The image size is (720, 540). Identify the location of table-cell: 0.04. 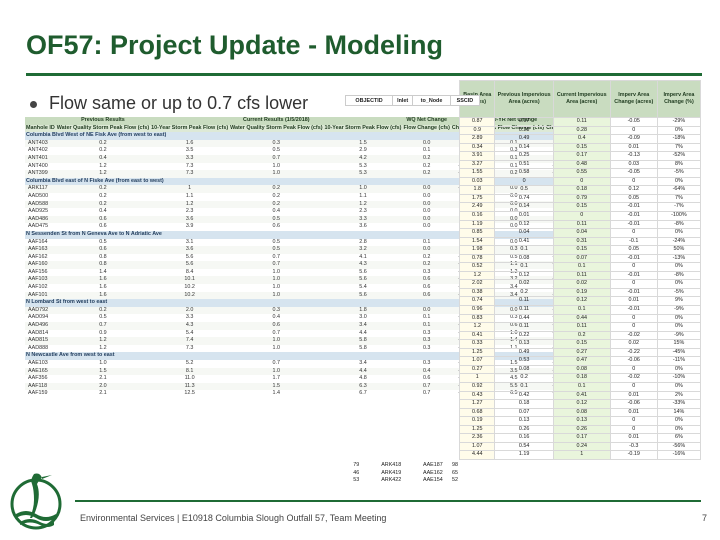
(524, 233).